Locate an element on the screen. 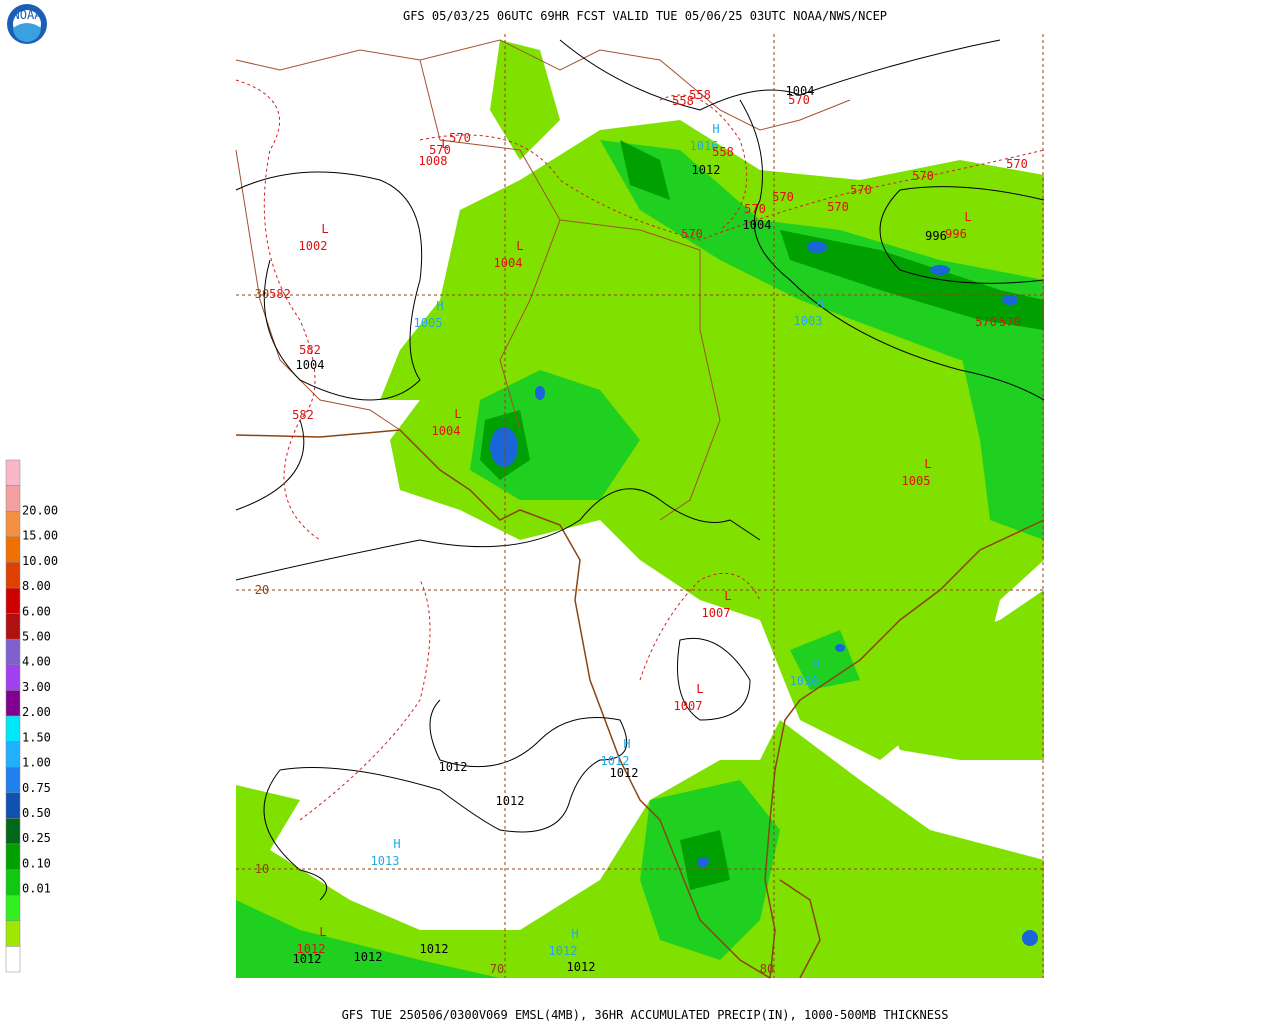 The image size is (1280, 1024). legend-label: 20.00 is located at coordinates (40, 510).